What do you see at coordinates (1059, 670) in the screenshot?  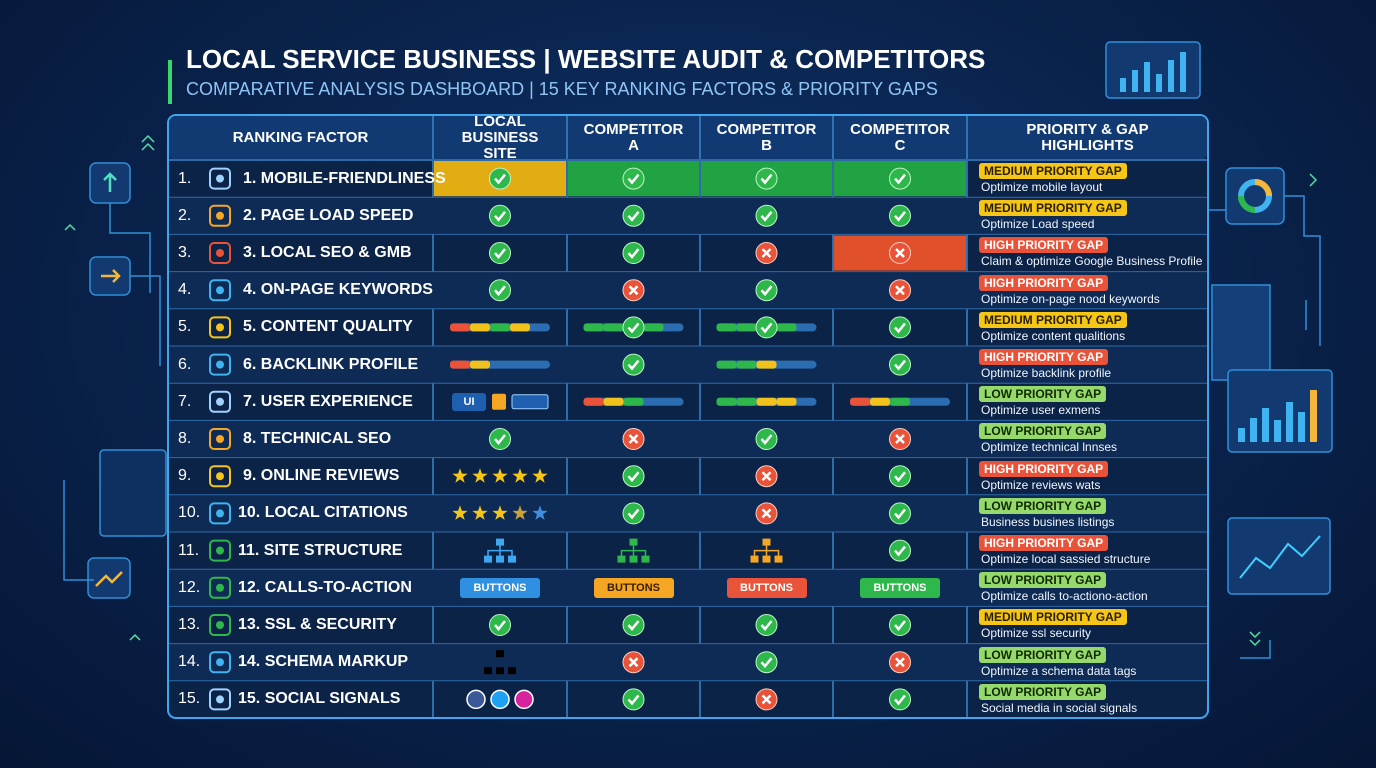 I see `priority-note: Optimize a schema data tags` at bounding box center [1059, 670].